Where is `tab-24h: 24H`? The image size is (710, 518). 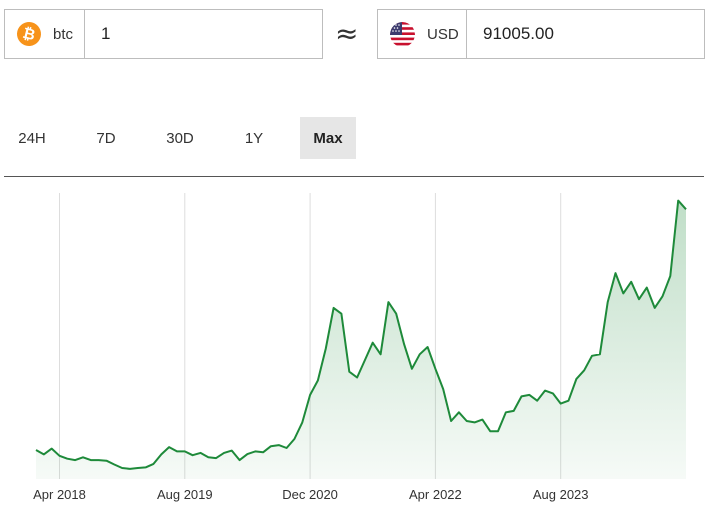
tab-24h: 24H is located at coordinates (32, 138).